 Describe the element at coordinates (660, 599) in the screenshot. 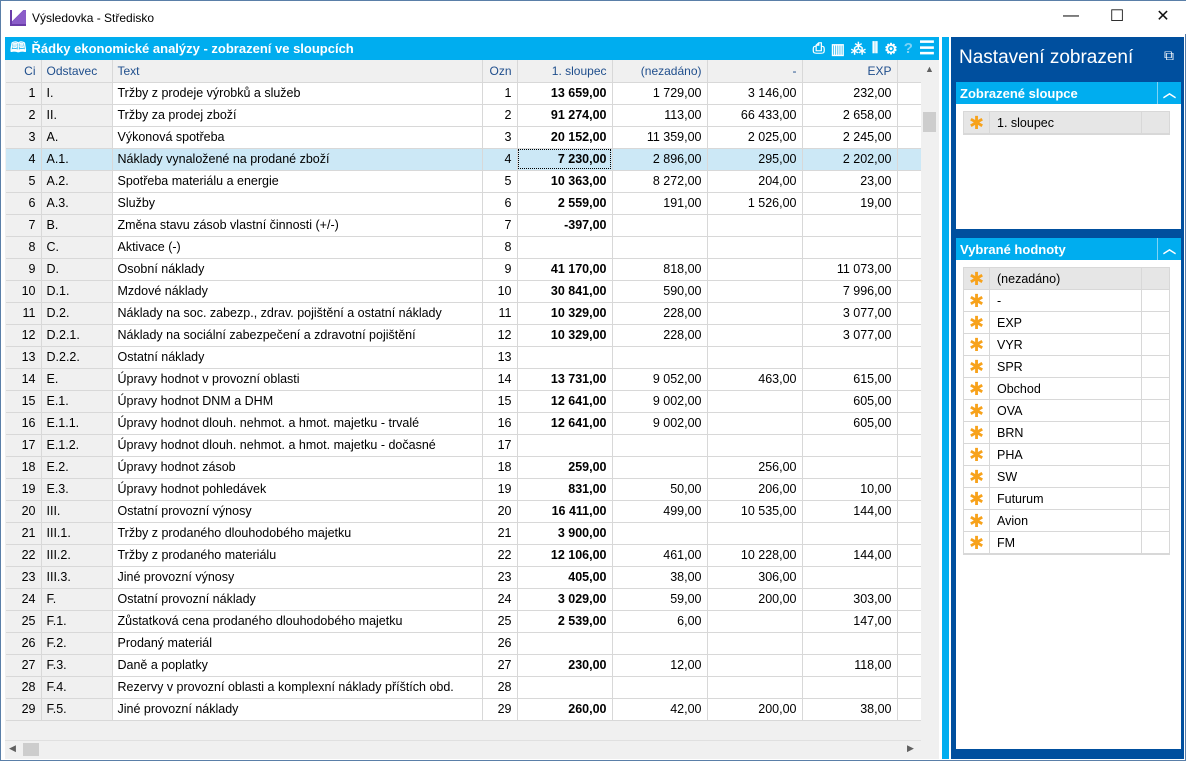

I see `value-nezadano: 59,00` at that location.